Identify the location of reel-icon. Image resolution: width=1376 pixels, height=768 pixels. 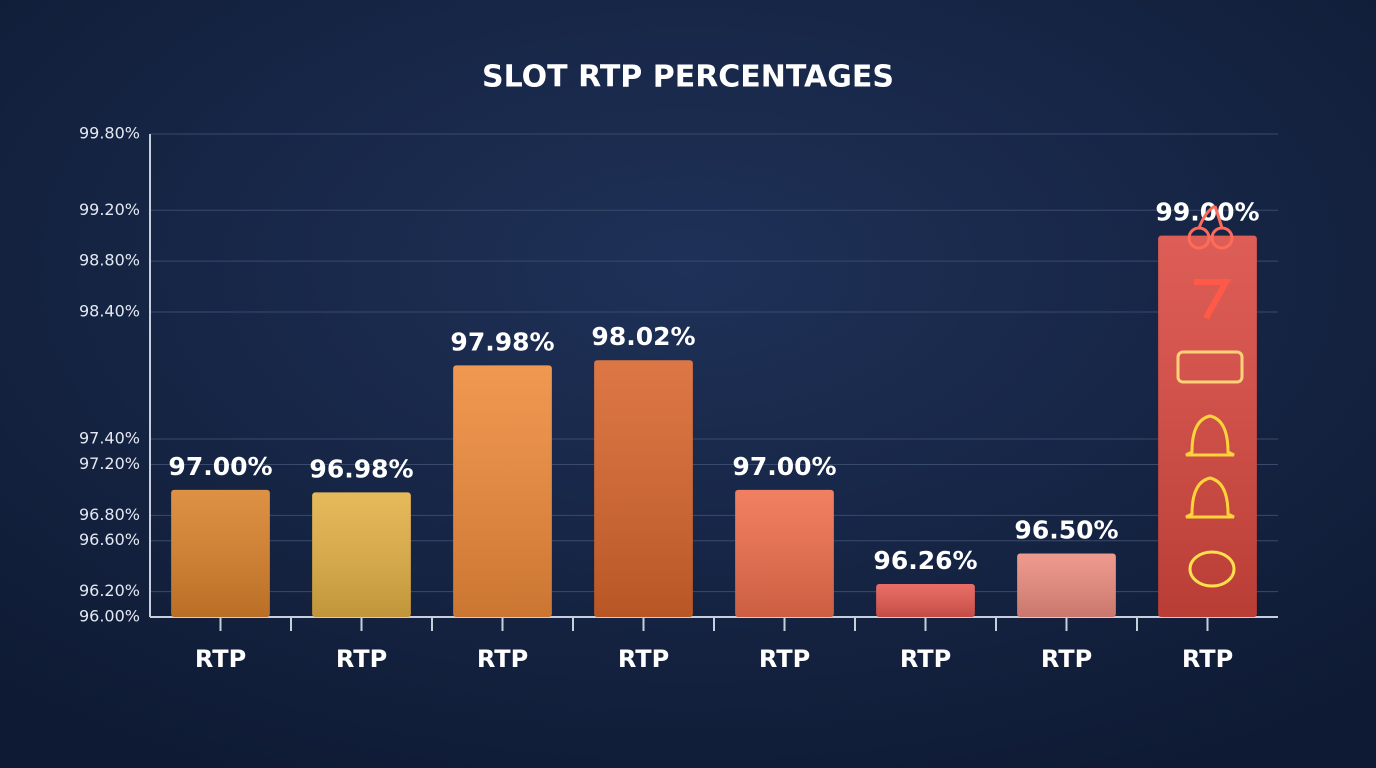
(1210, 367).